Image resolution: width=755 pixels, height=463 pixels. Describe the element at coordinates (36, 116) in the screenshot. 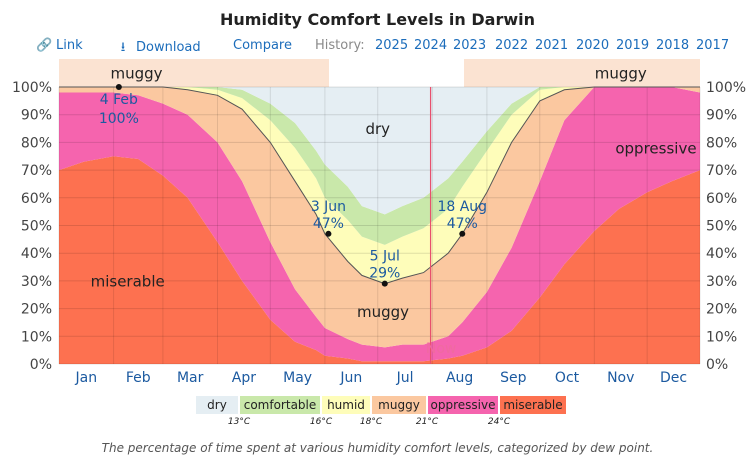

I see `y-tick-left: 90%` at that location.